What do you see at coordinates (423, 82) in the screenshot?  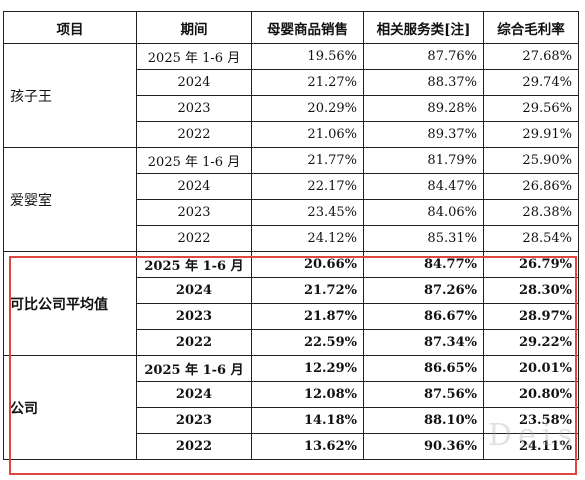 I see `related-services-cell: 88.37%` at bounding box center [423, 82].